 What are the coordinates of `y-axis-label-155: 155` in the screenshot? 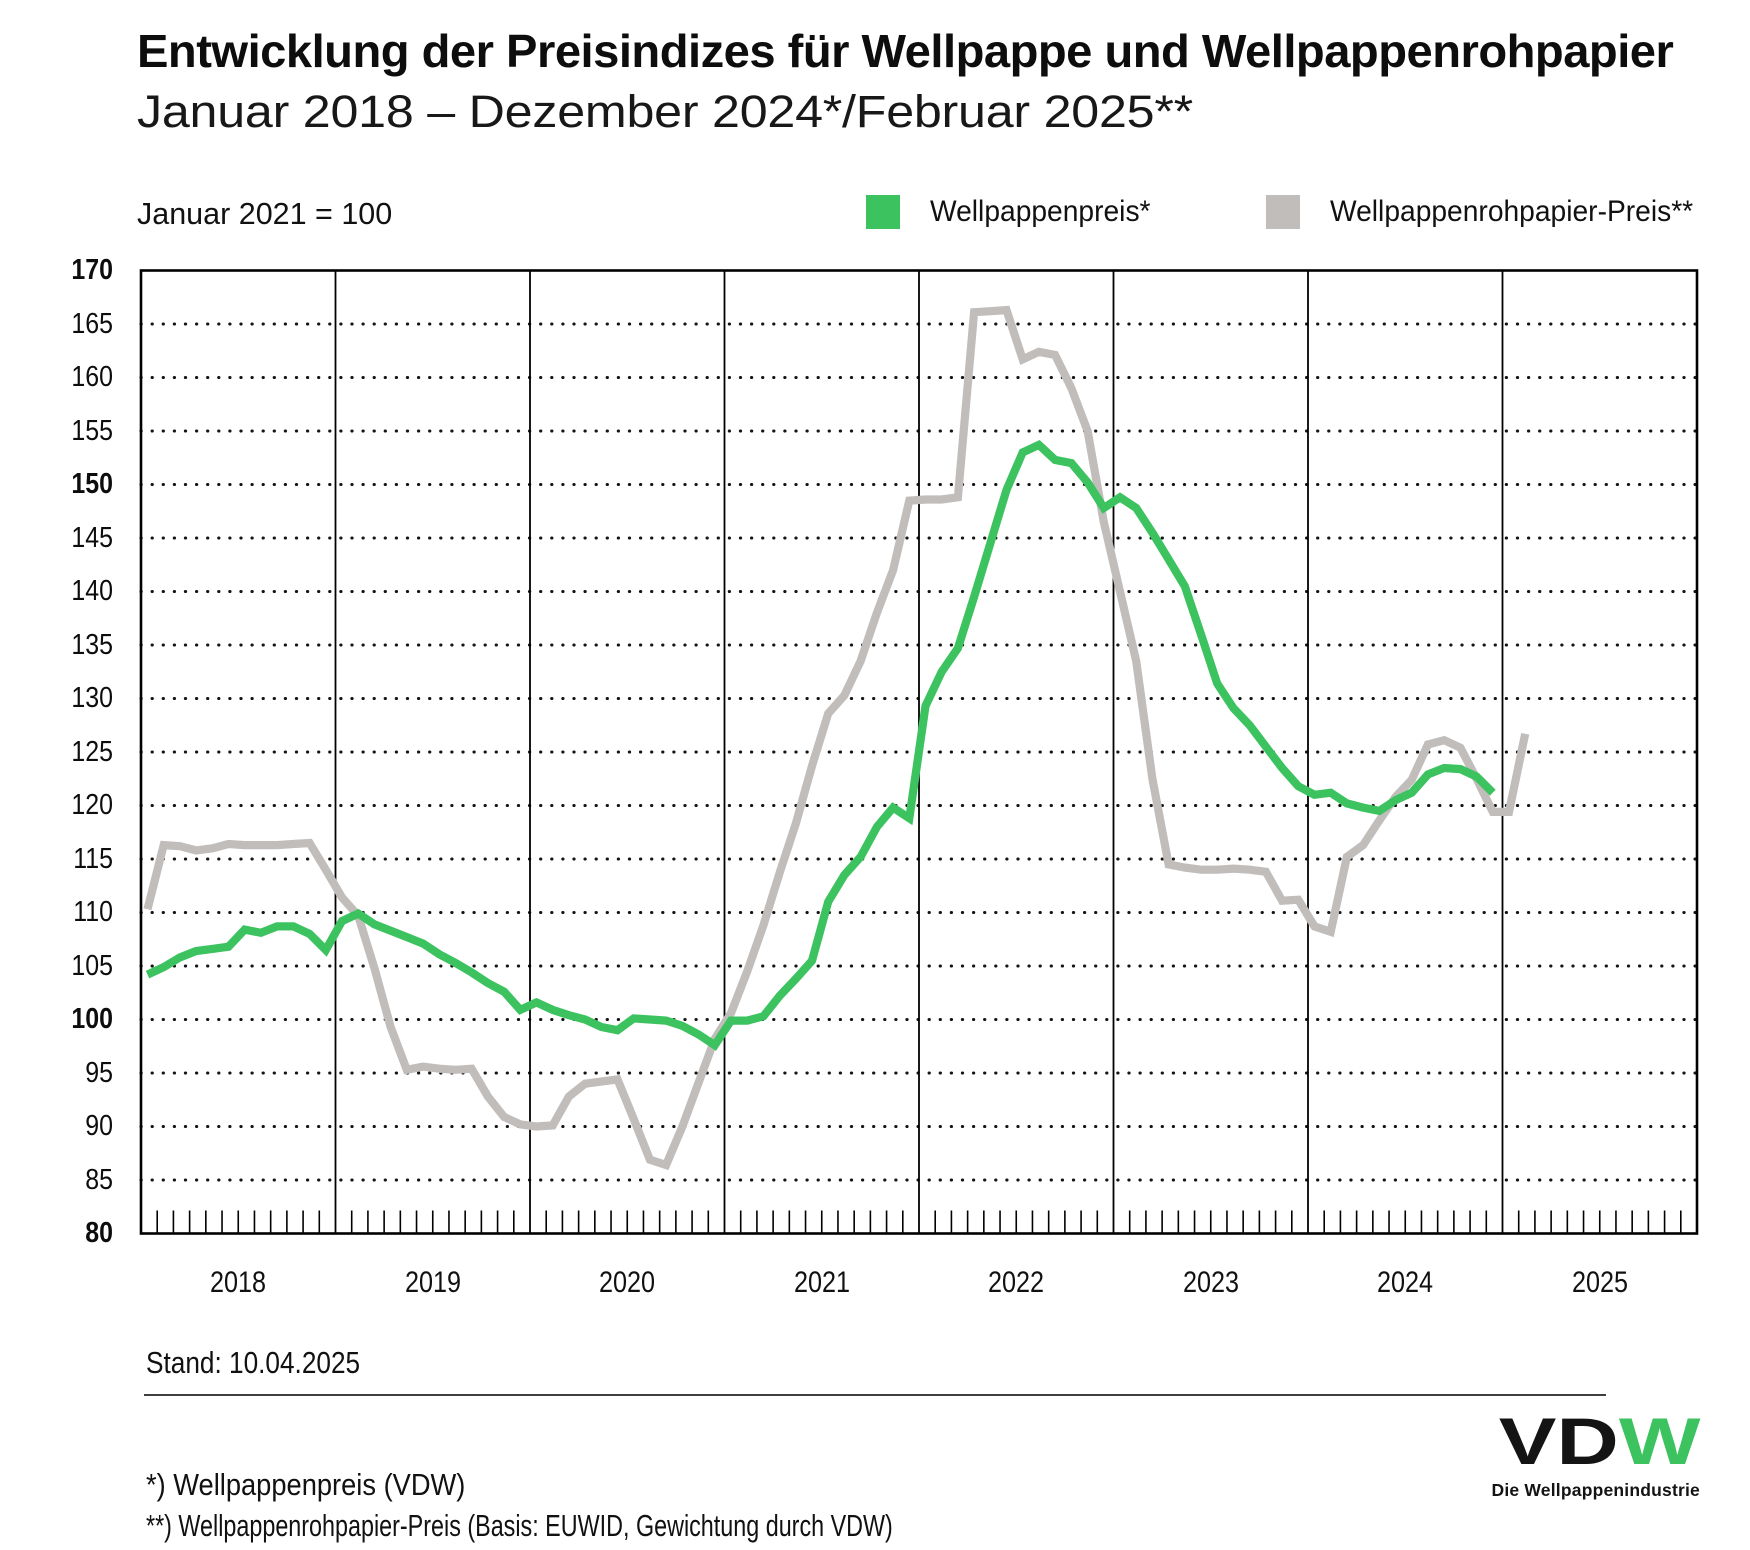 It's located at (92, 430).